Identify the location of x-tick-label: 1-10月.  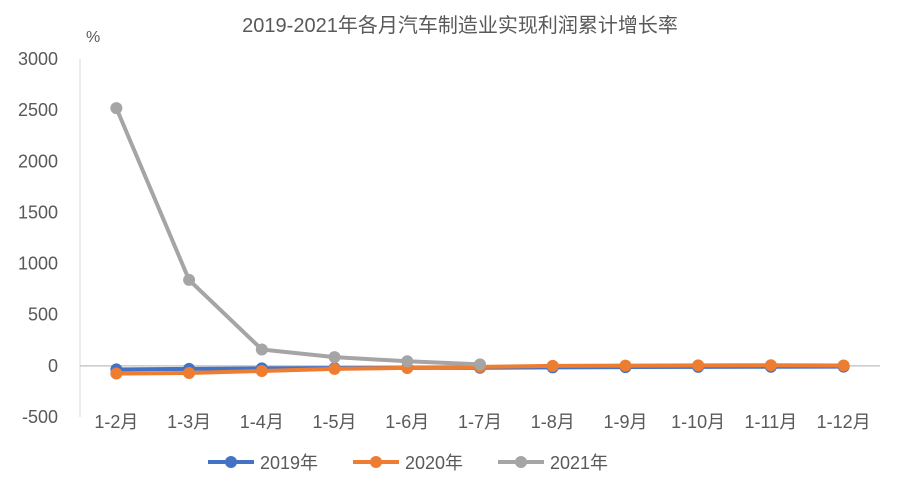
(698, 422).